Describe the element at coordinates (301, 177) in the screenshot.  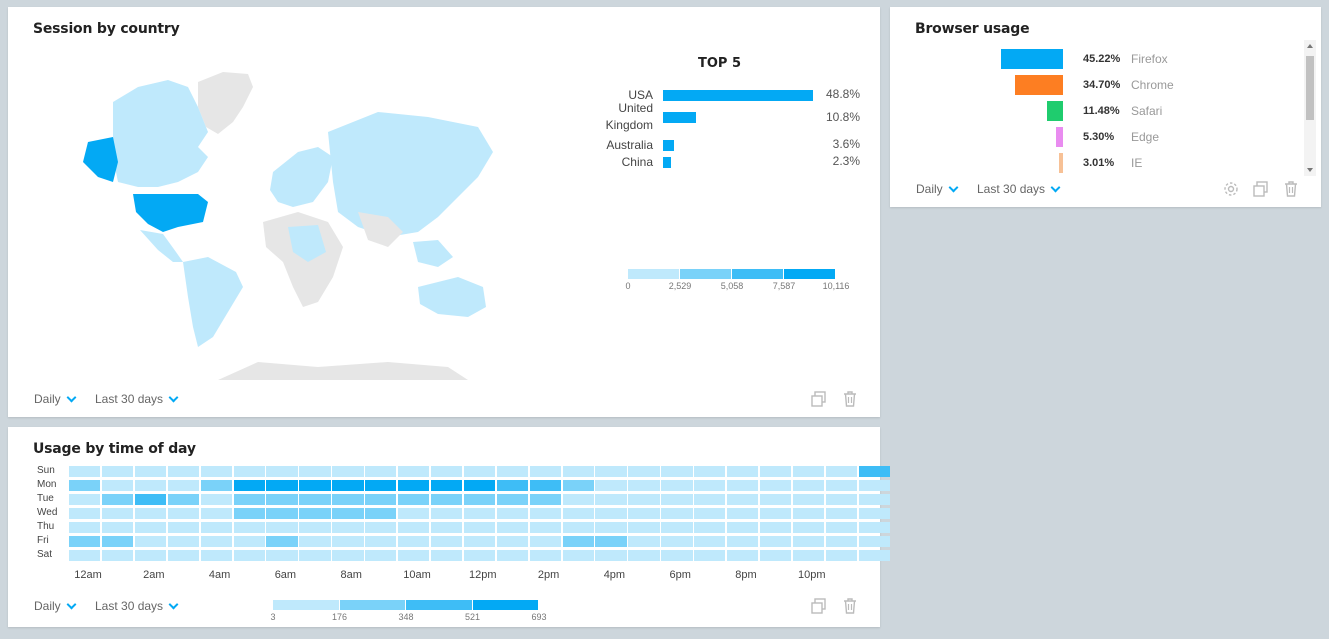
I see `map-europe` at that location.